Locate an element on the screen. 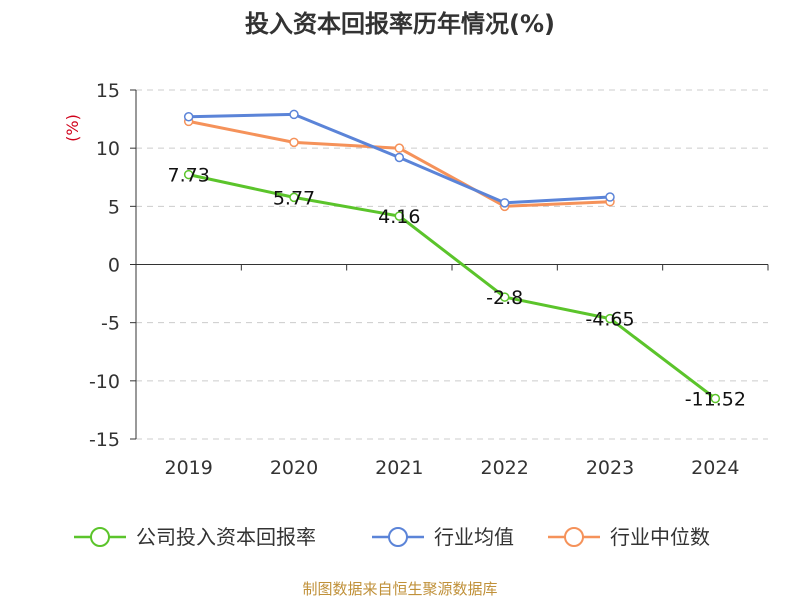 This screenshot has height=600, width=800. data-label: 7.73 is located at coordinates (189, 176).